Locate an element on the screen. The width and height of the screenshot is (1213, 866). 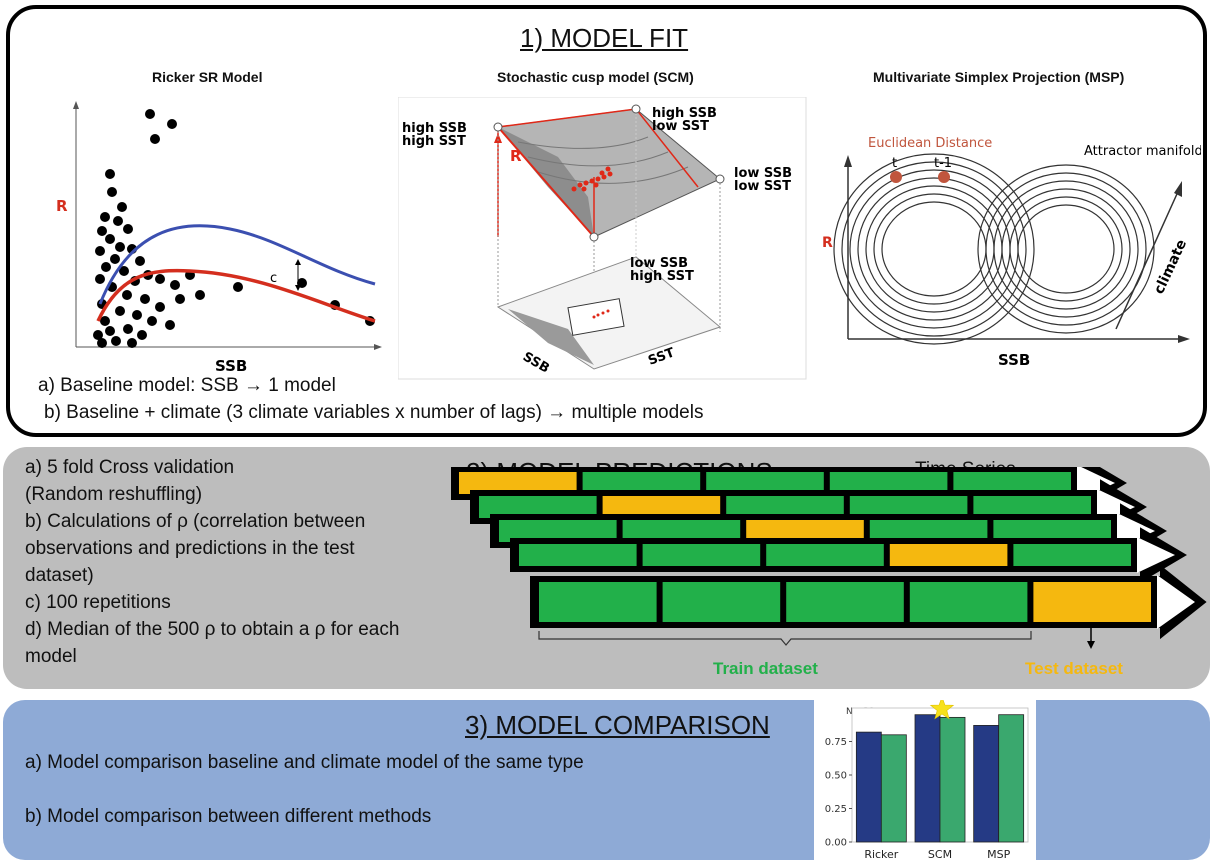
scm-red-points is located at coordinates (592, 179).